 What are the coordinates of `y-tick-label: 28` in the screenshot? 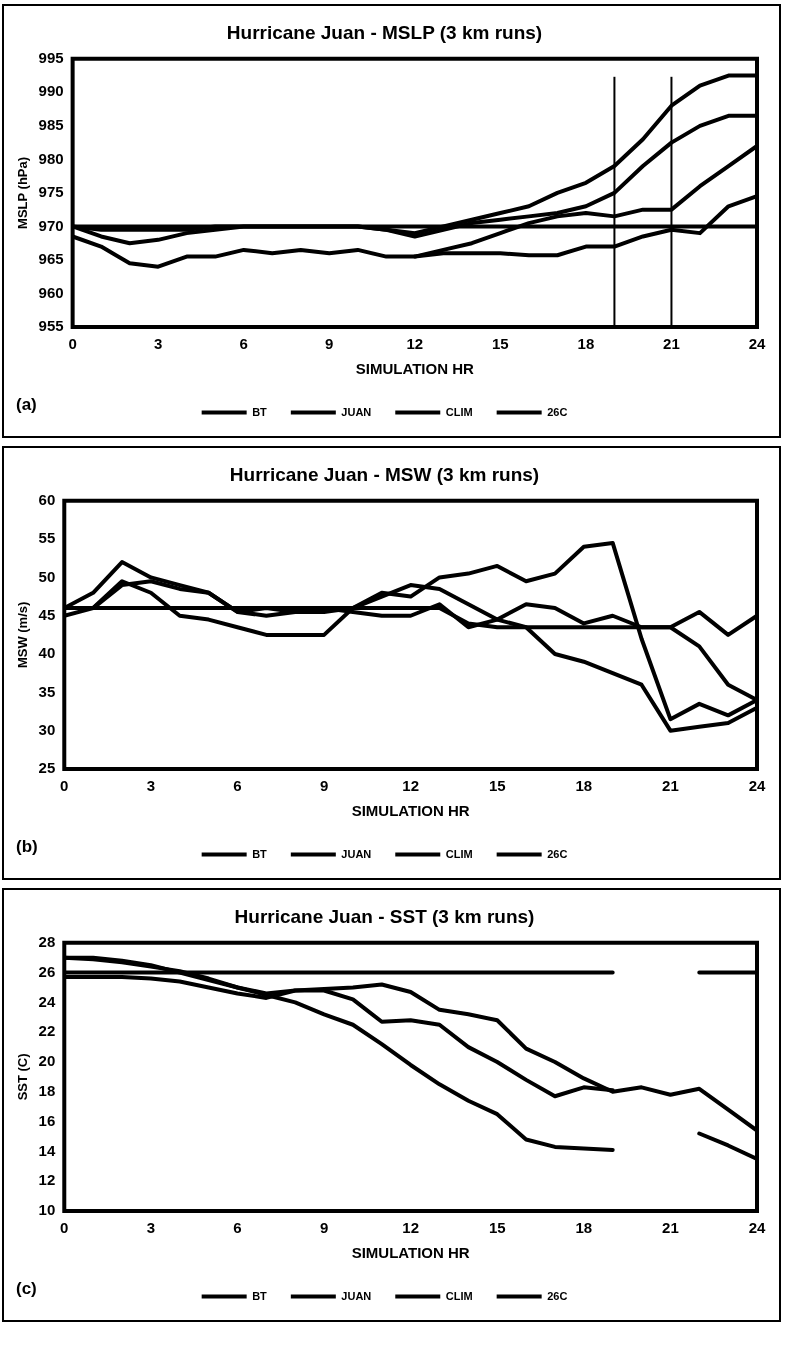 It's located at (47, 941).